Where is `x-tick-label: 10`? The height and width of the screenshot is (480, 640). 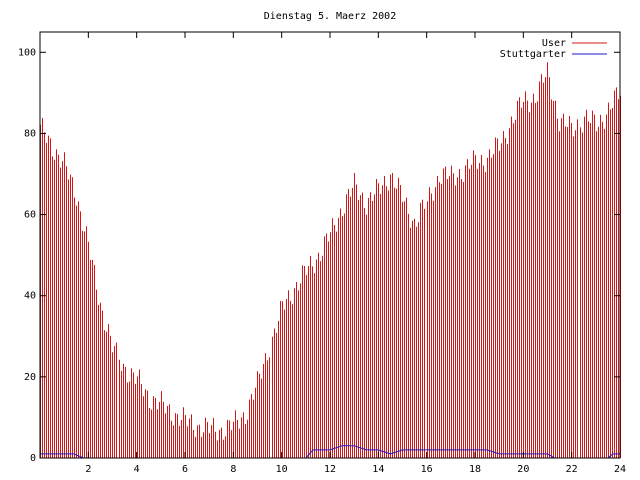
x-tick-label: 10 is located at coordinates (282, 469).